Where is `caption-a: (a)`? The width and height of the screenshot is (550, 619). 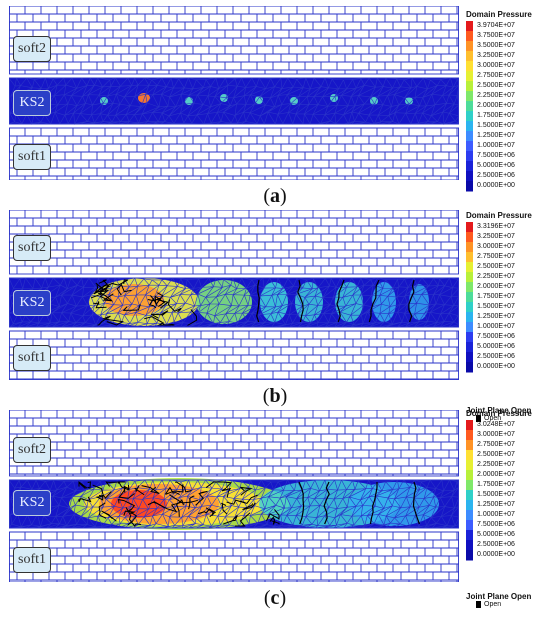
caption-a: (a) is located at coordinates (275, 196).